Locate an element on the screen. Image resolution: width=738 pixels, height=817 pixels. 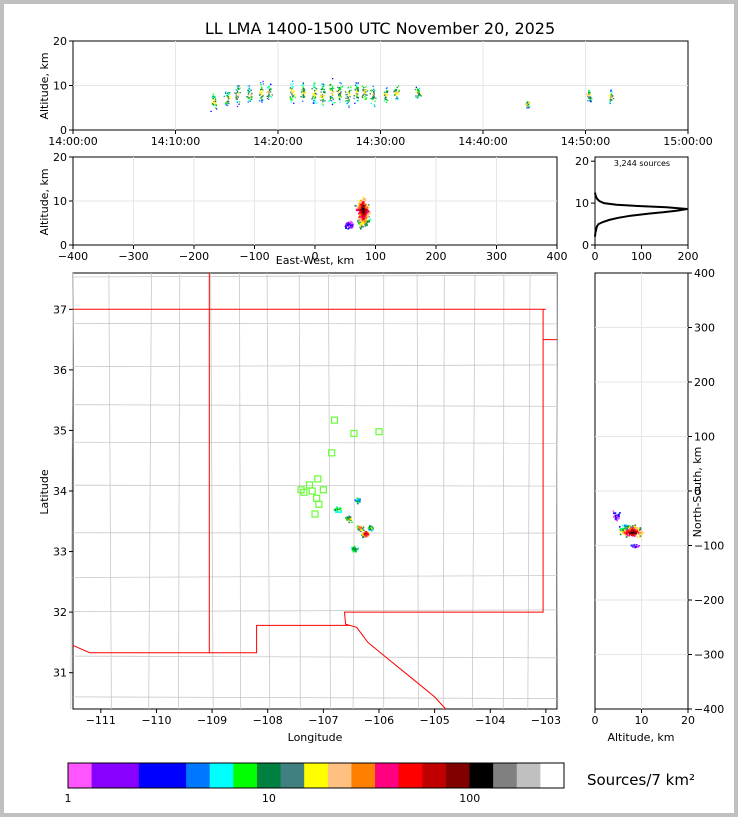
ew-alt-x-tick-label: 300 is located at coordinates (496, 256).